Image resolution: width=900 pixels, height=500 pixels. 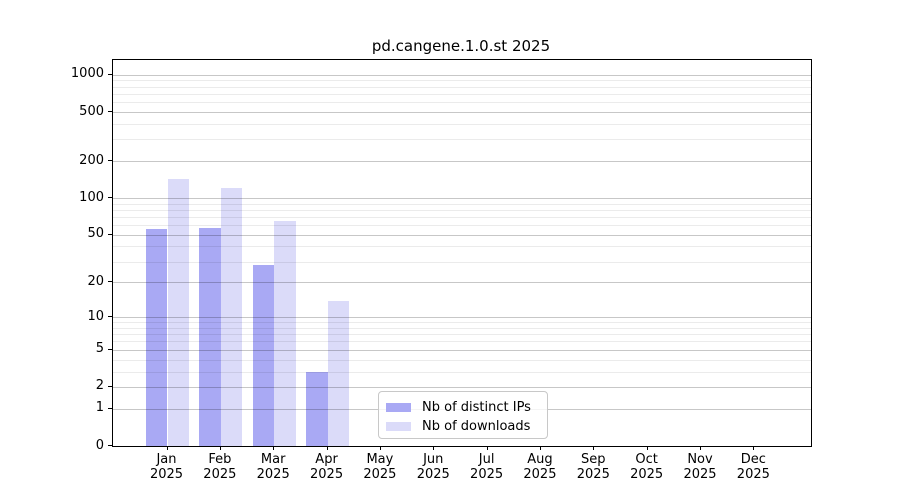 I want to click on bar-downloads-apr, so click(x=338, y=373).